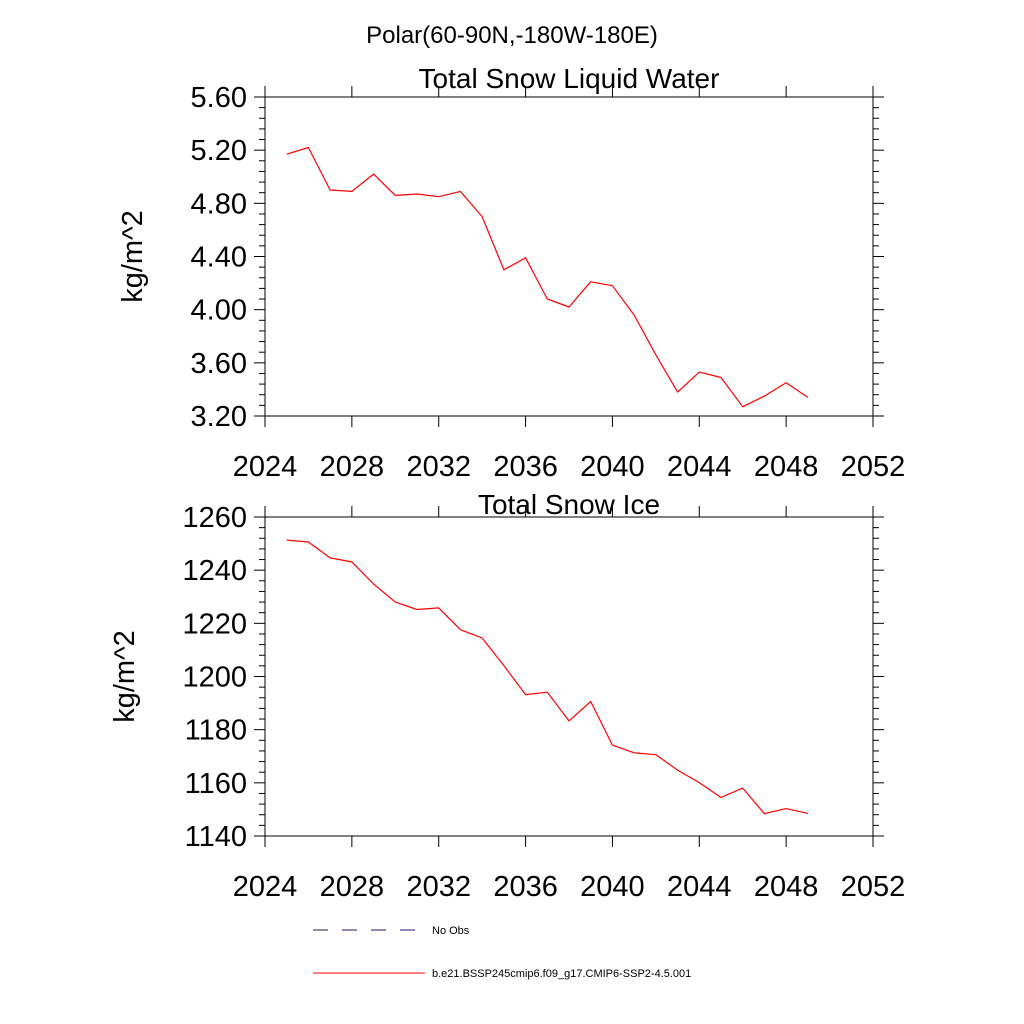 Image resolution: width=1024 pixels, height=1024 pixels. Describe the element at coordinates (133, 256) in the screenshot. I see `chart-0-ylabel: kg/m^2` at that location.